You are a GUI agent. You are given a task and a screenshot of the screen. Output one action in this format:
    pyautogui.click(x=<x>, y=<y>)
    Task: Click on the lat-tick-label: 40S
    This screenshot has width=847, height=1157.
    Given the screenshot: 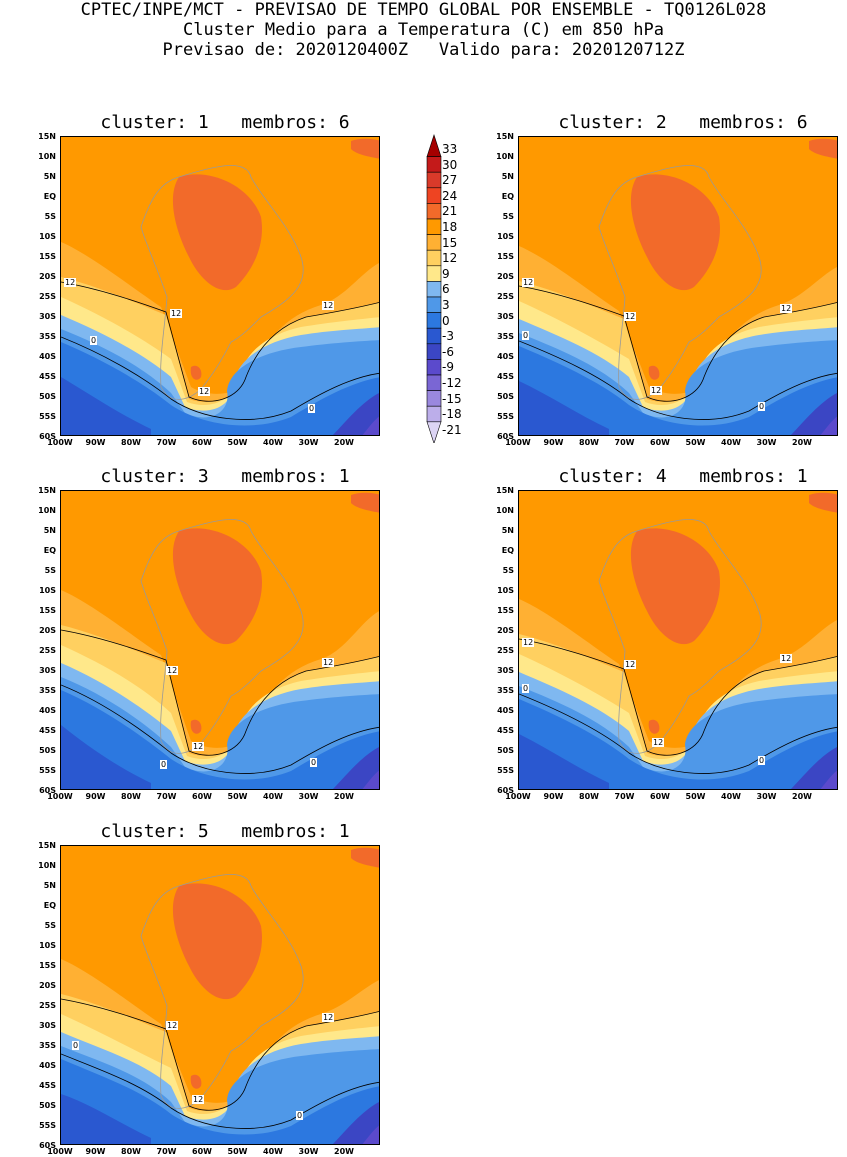 What is the action you would take?
    pyautogui.click(x=47, y=1065)
    